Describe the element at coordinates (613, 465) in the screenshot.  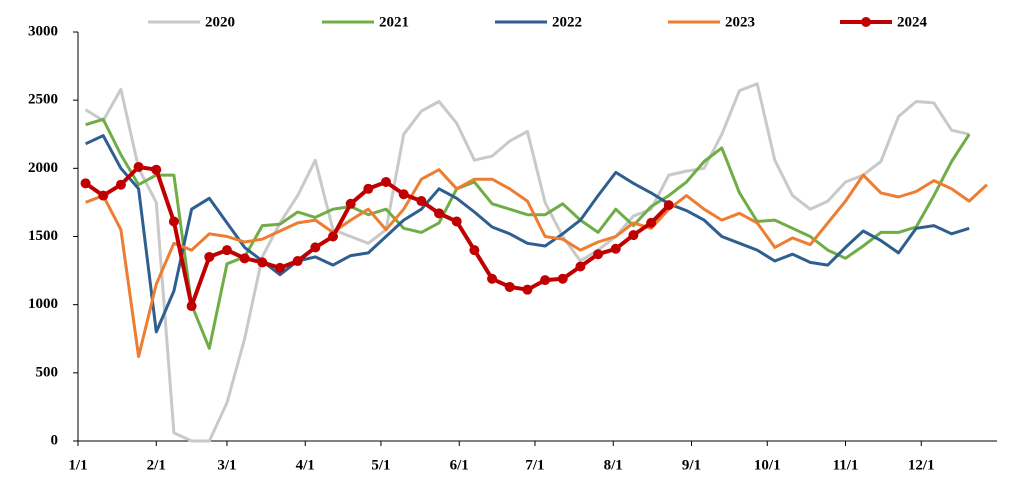
I see `x-tick-label: 8/1` at that location.